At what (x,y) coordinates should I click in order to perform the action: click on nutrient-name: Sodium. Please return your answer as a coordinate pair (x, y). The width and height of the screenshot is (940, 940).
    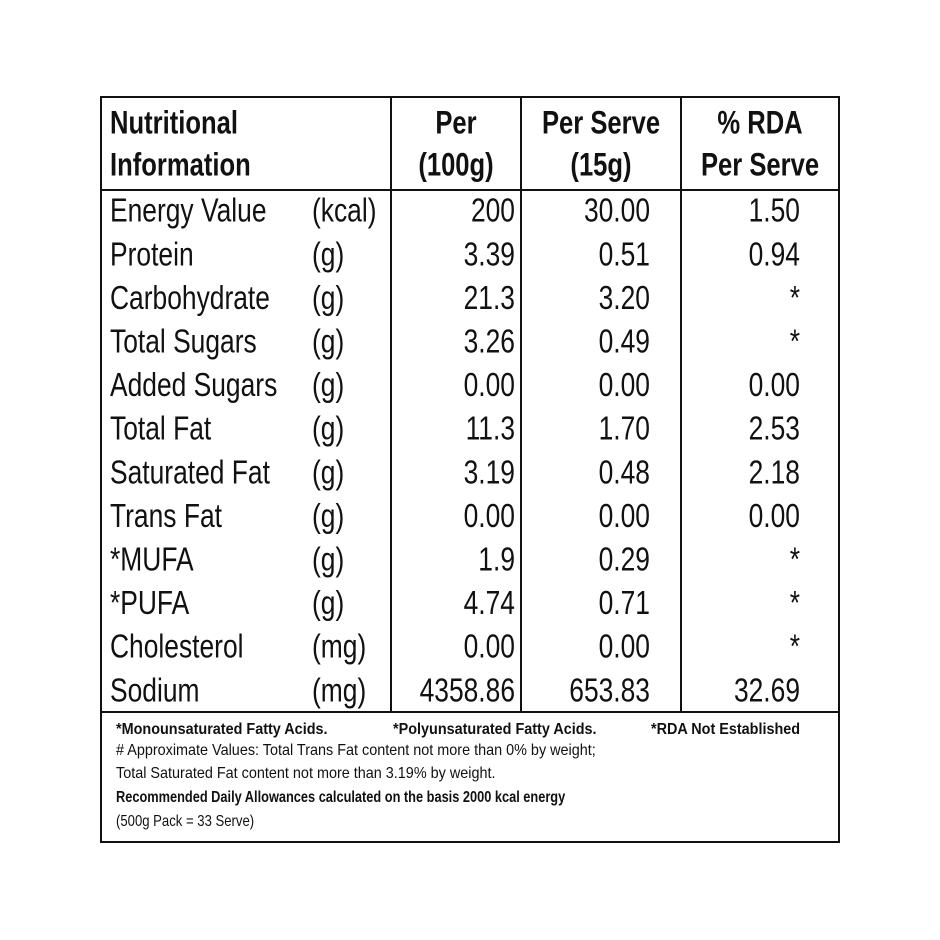
    Looking at the image, I should click on (154, 691).